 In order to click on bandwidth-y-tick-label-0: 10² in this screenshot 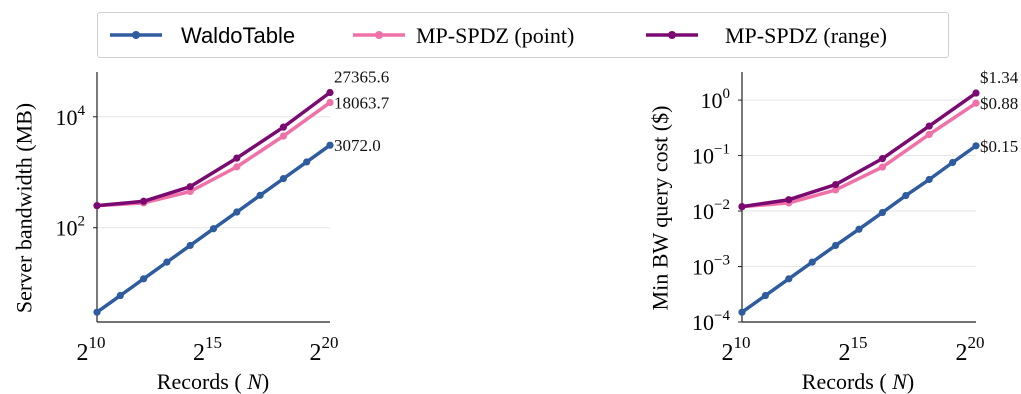, I will do `click(71, 227)`.